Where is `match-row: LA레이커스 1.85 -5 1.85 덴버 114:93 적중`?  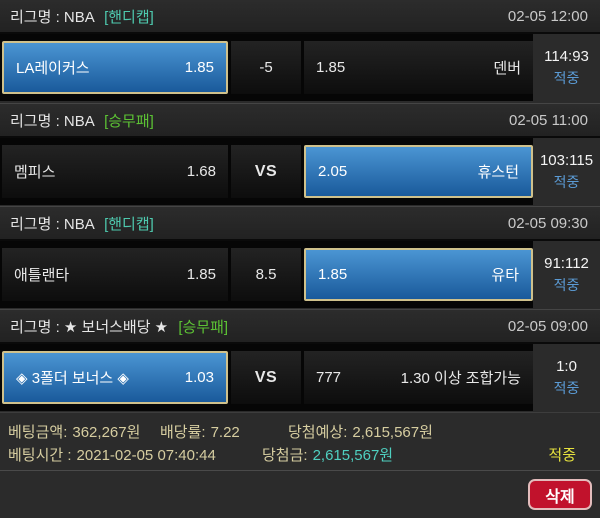
match-row: LA레이커스 1.85 -5 1.85 덴버 114:93 적중 is located at coordinates (300, 67).